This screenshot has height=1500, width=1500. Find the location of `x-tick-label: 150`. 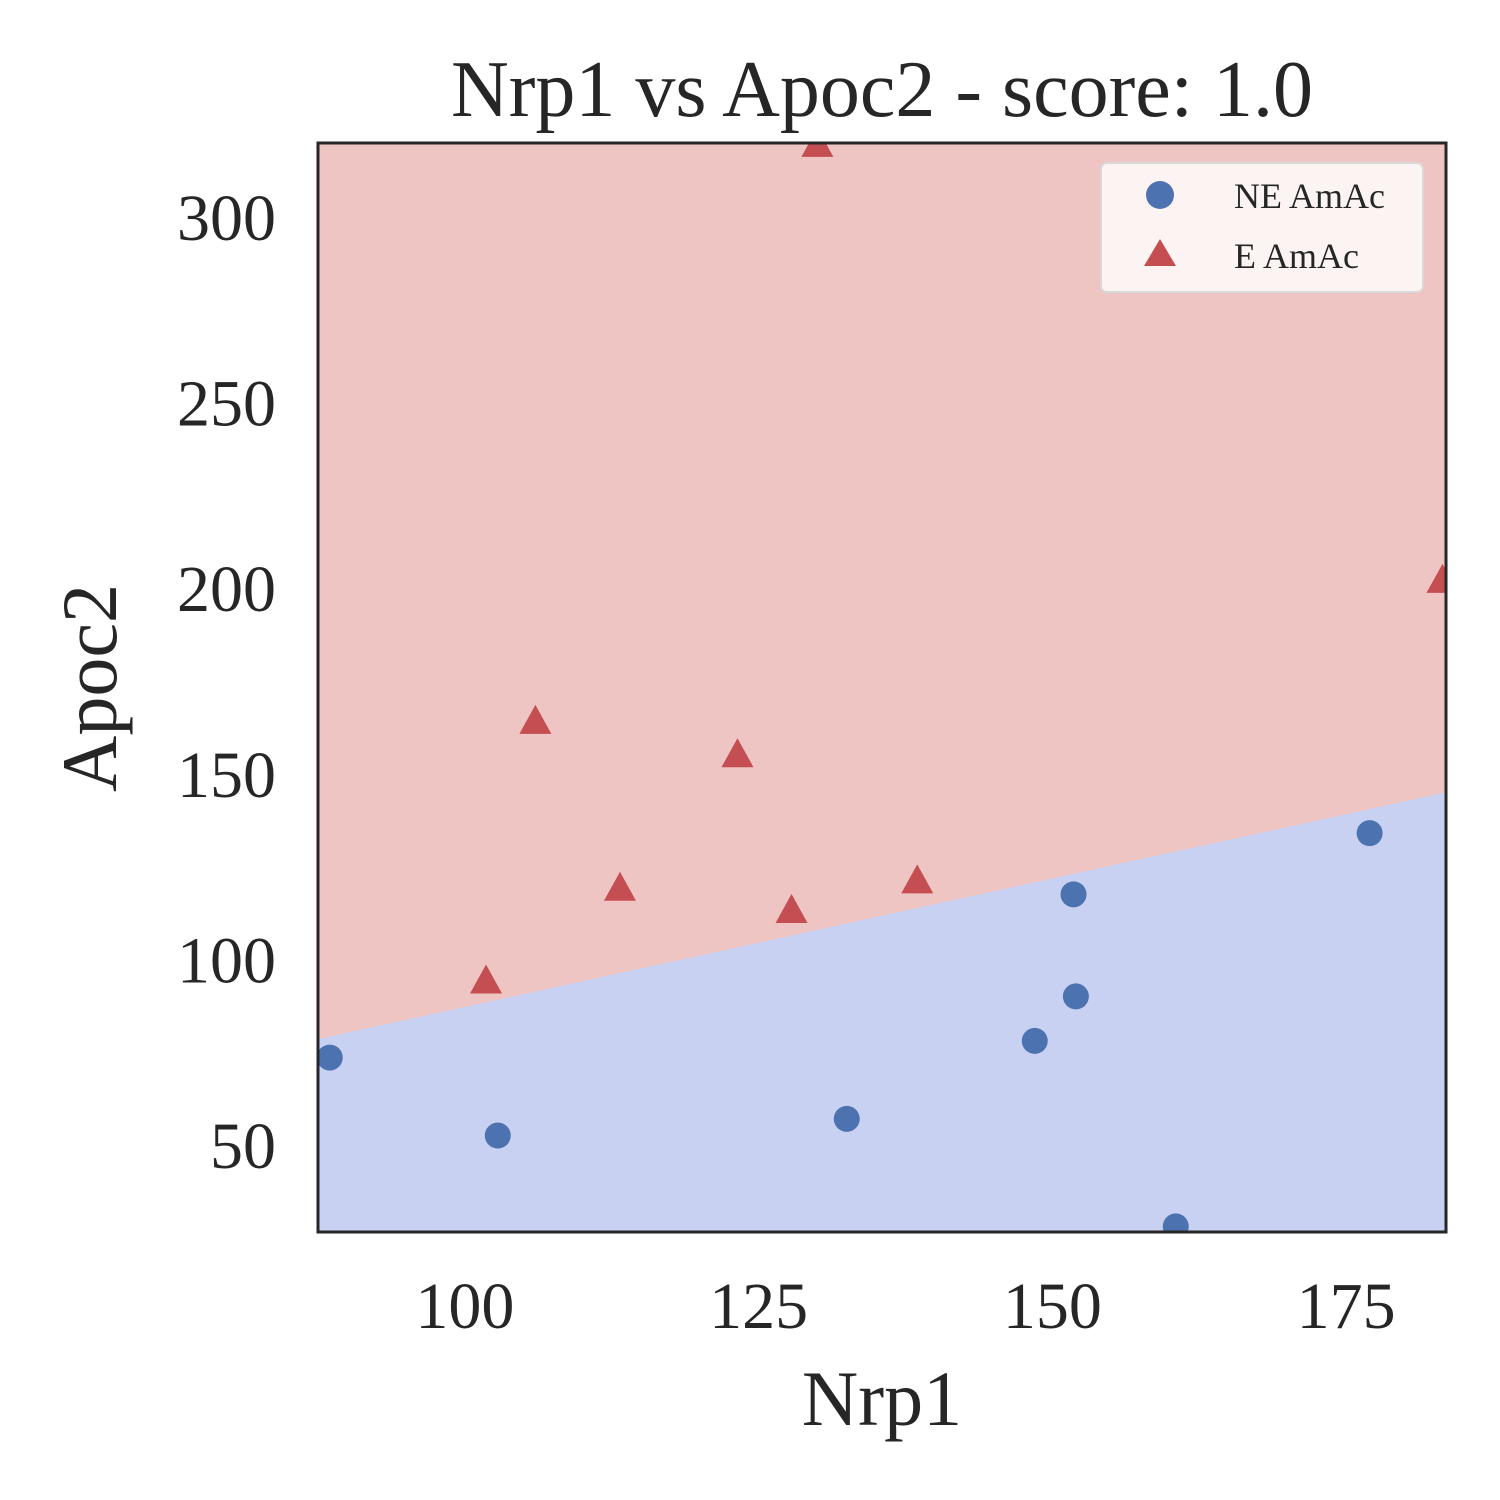

x-tick-label: 150 is located at coordinates (1052, 1306).